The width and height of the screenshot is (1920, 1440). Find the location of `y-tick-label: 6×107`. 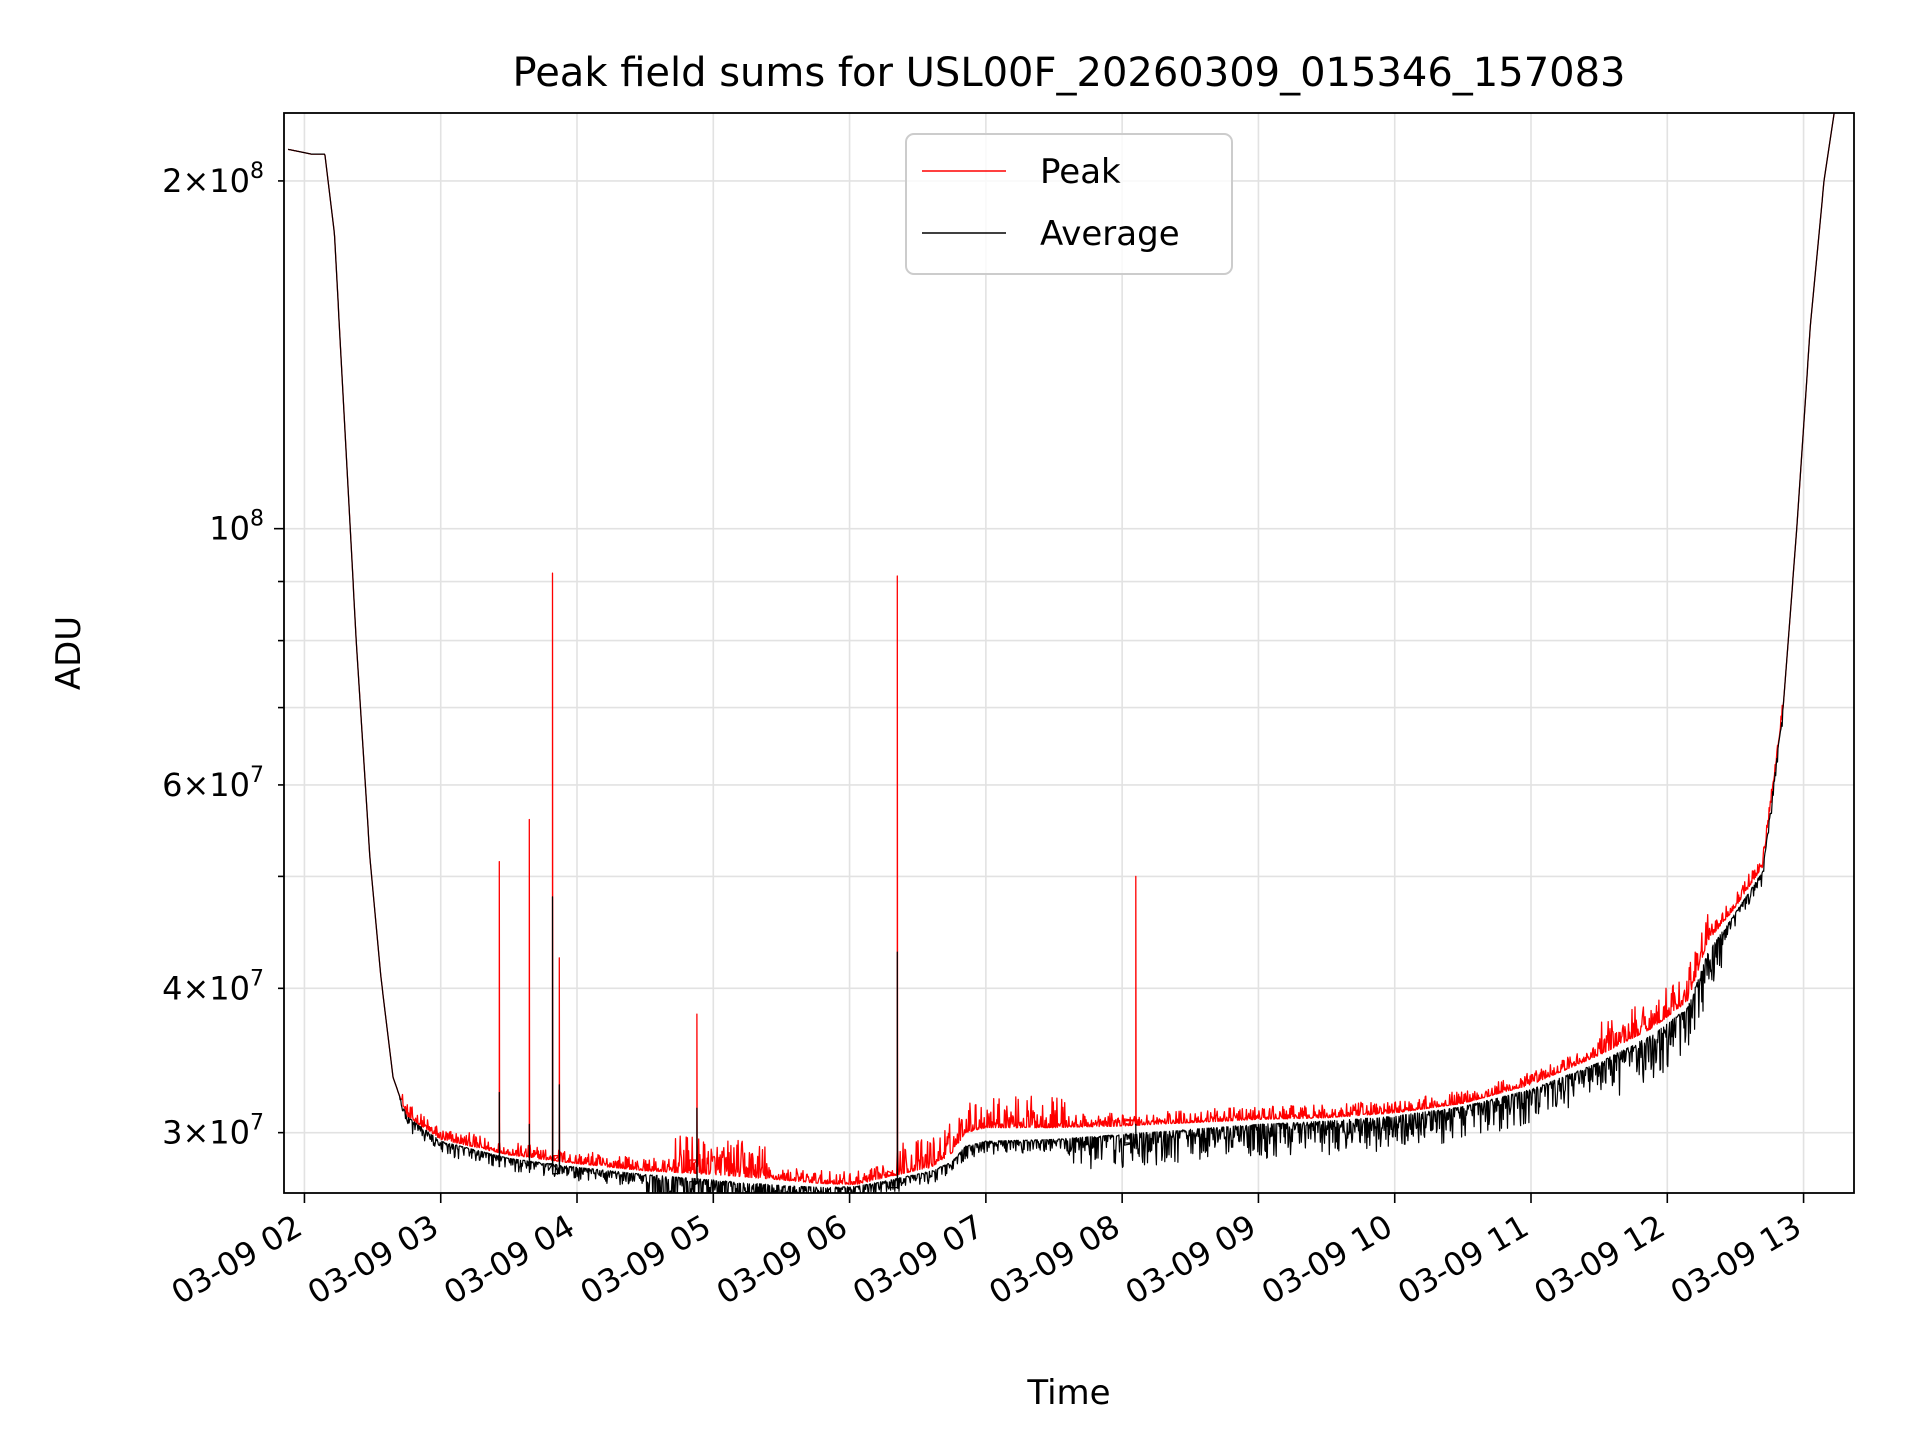

y-tick-label: 6×107 is located at coordinates (213, 783).